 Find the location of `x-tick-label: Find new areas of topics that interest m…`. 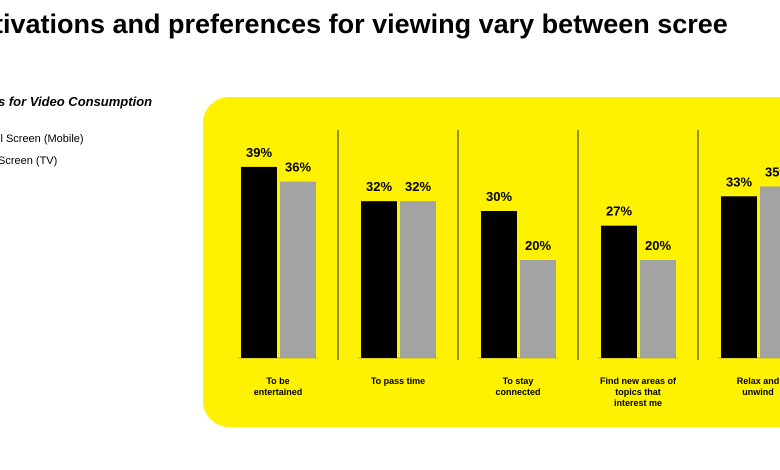

x-tick-label: Find new areas of topics that interest m… is located at coordinates (638, 392).